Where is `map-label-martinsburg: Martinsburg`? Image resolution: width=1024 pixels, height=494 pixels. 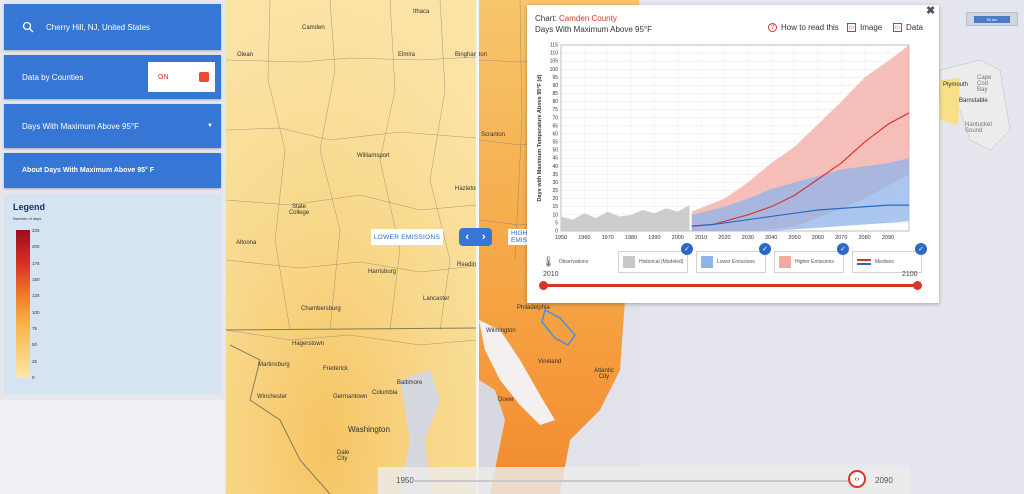
map-label-martinsburg: Martinsburg is located at coordinates (274, 365).